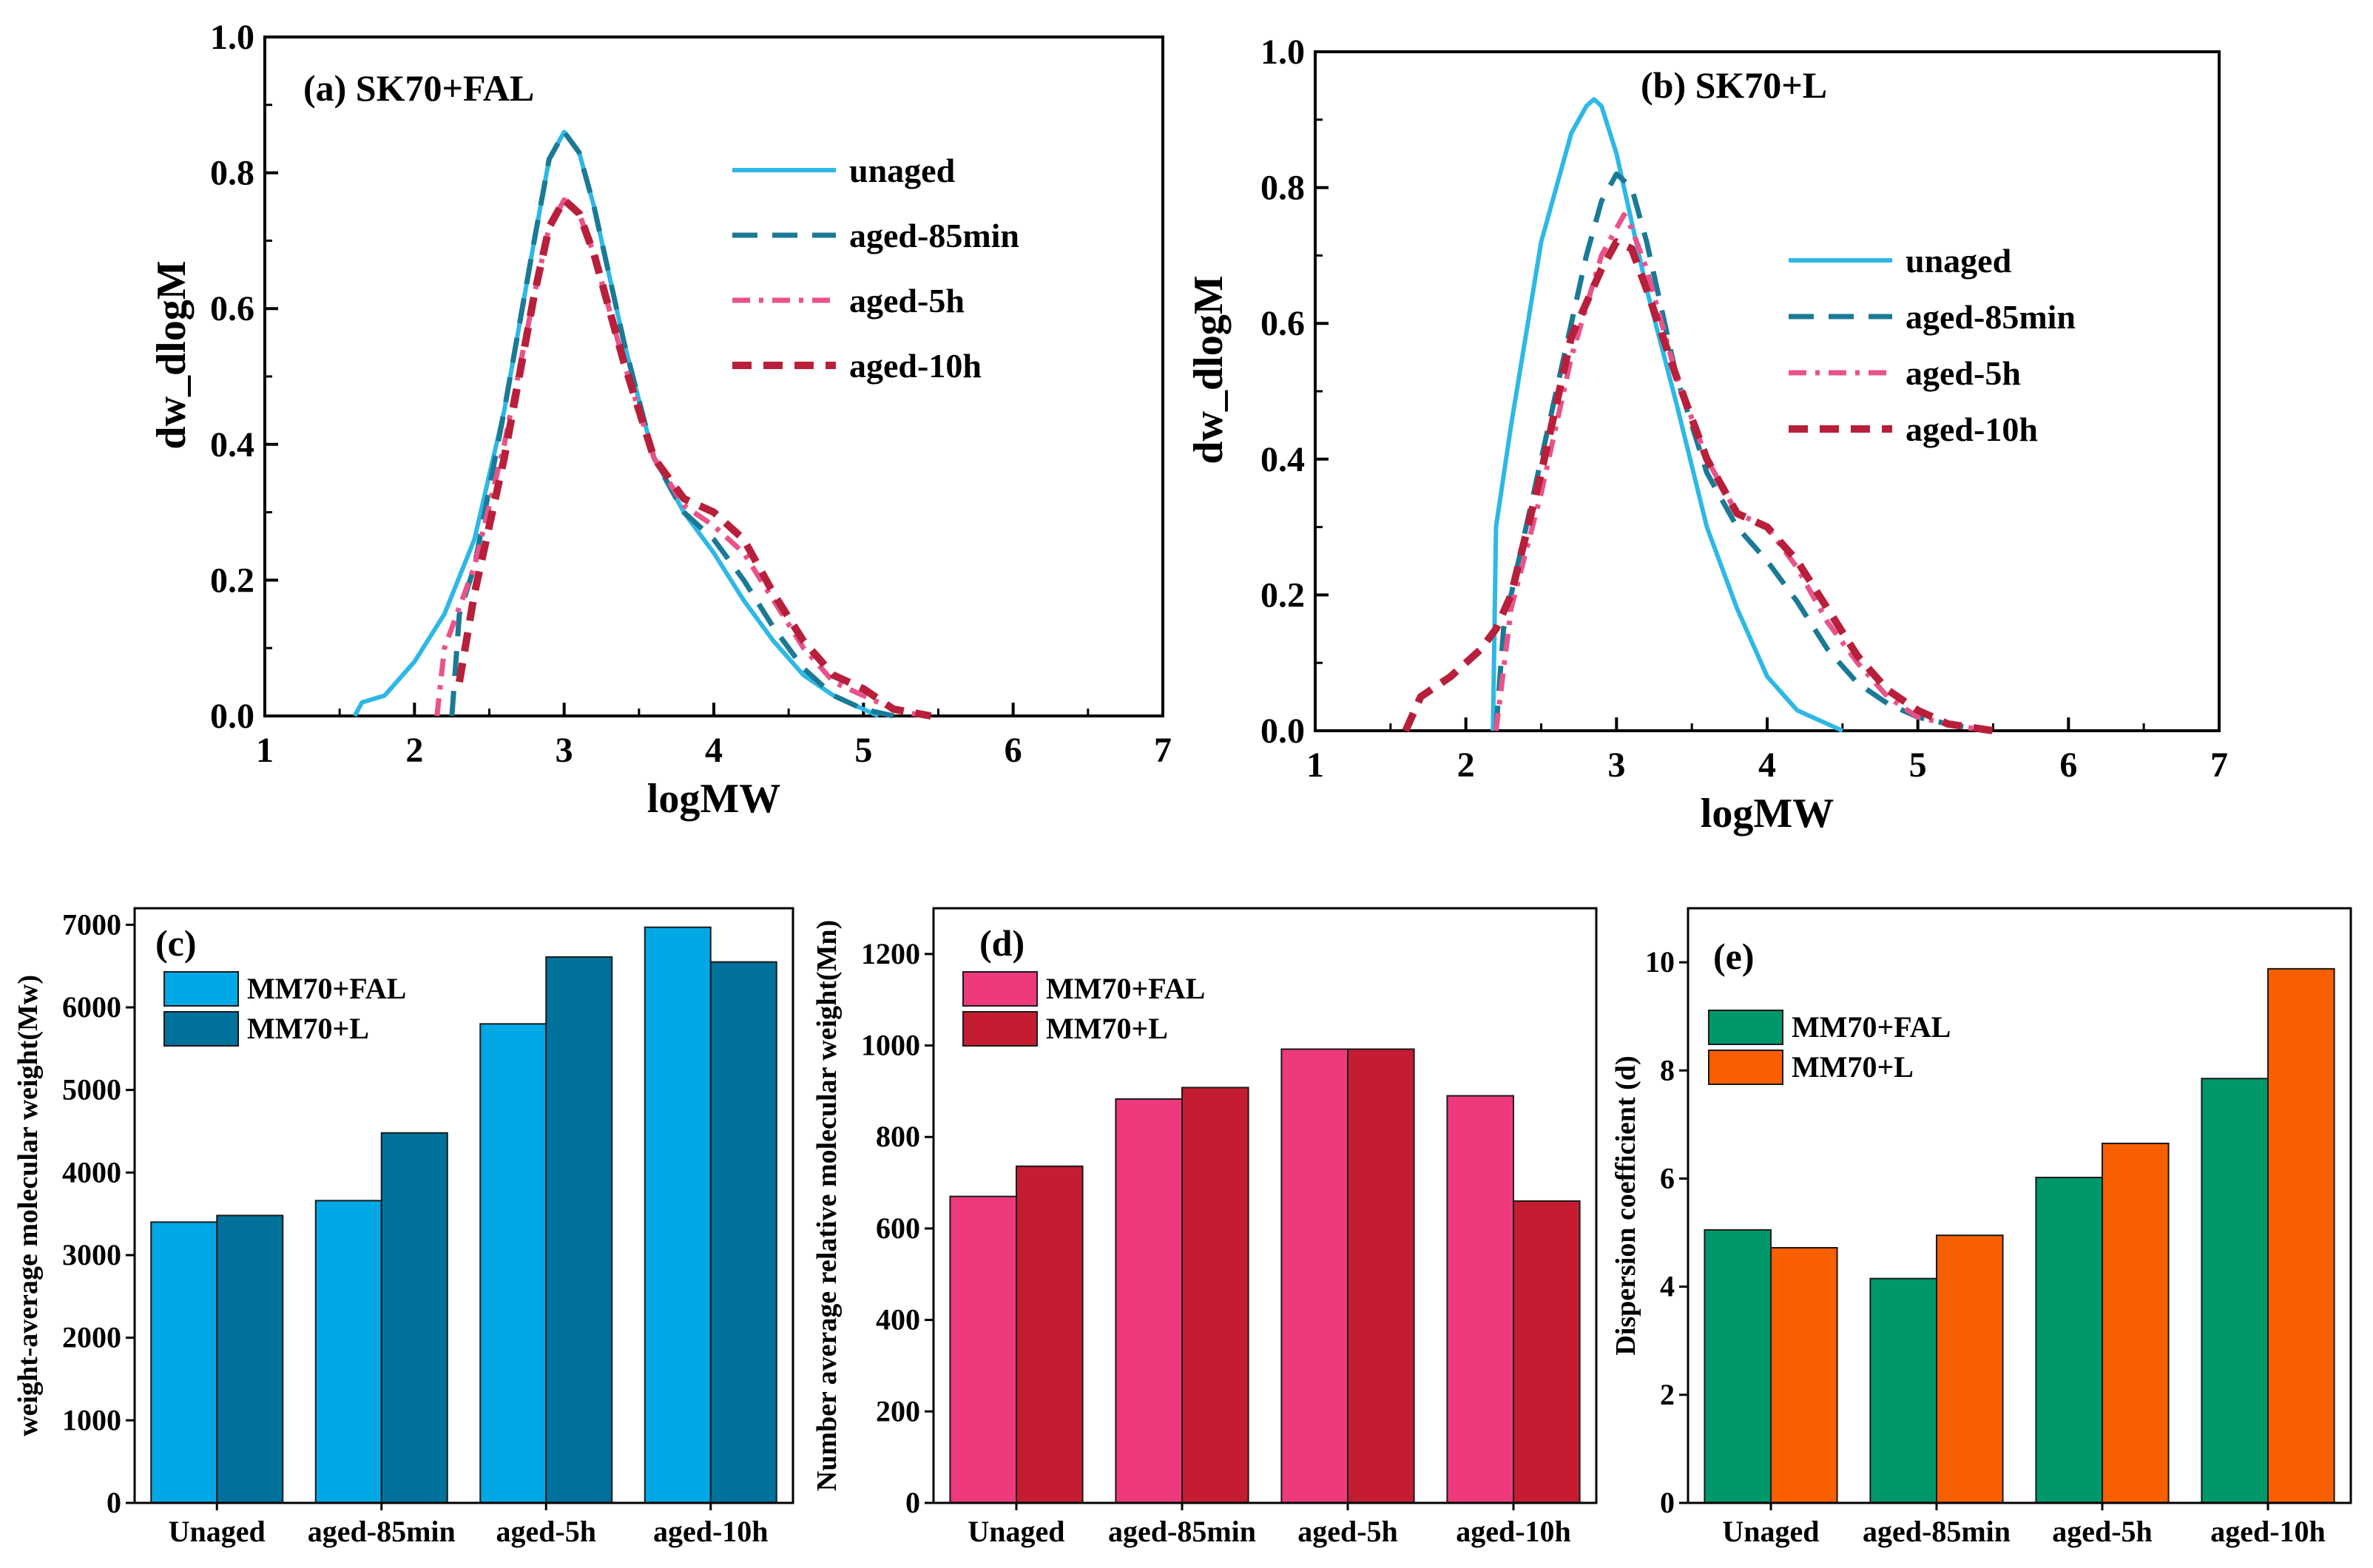 This screenshot has width=2373, height=1568. I want to click on legend-label: unaged, so click(902, 170).